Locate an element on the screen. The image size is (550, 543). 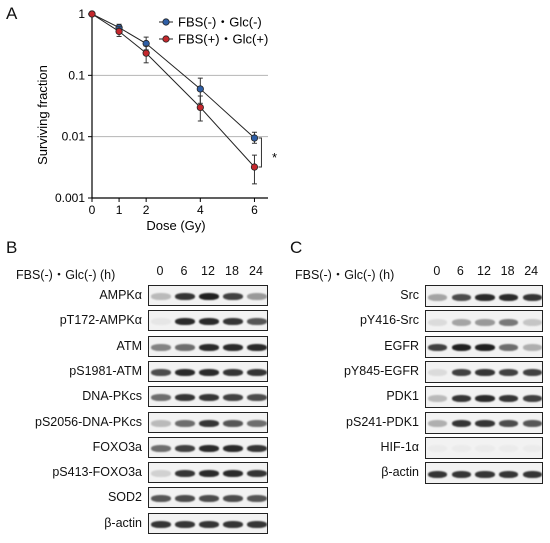
blot-row-label: pT172-AMPKα is located at coordinates (100, 320).